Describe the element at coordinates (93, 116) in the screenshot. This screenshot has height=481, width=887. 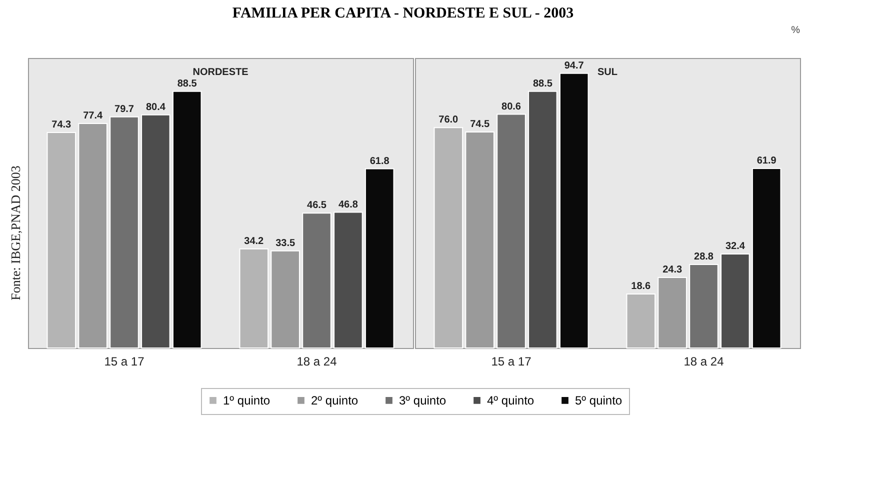
I see `data-label: 77.4` at that location.